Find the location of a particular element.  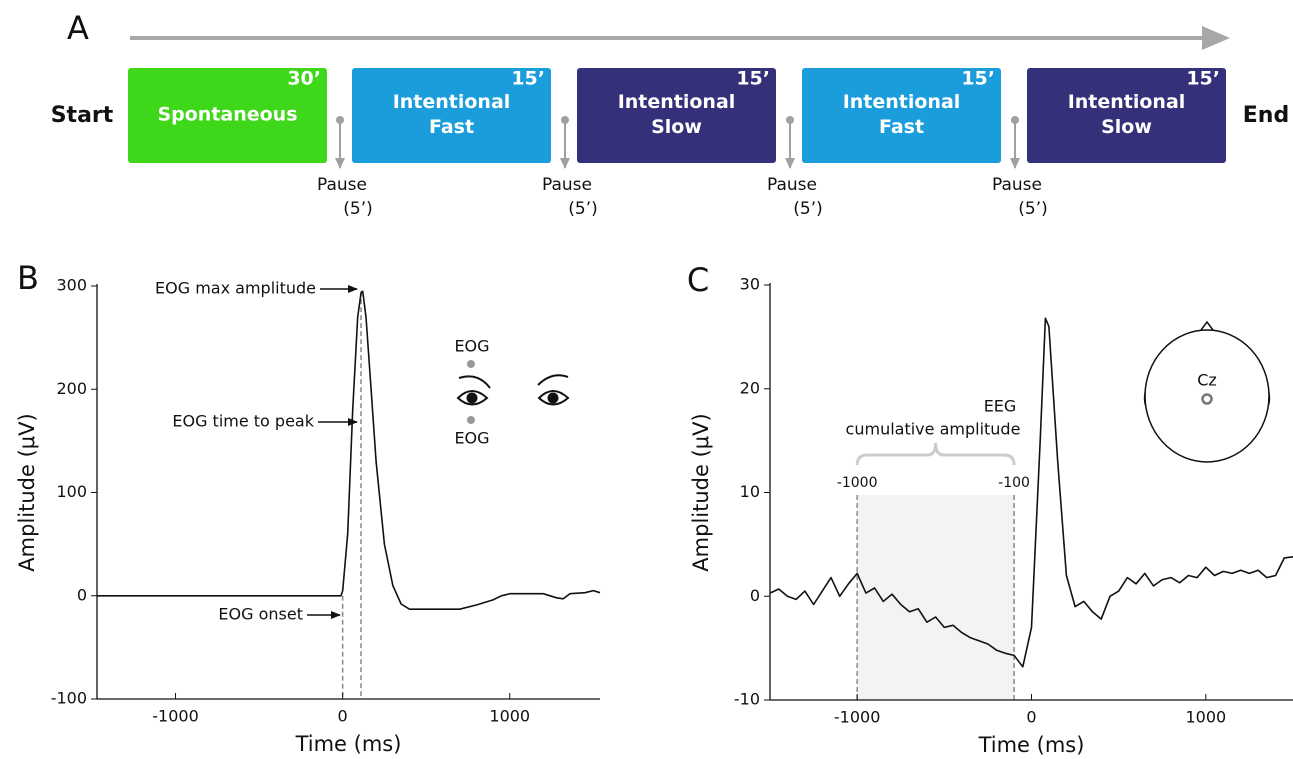

panel-label: C is located at coordinates (698, 280).